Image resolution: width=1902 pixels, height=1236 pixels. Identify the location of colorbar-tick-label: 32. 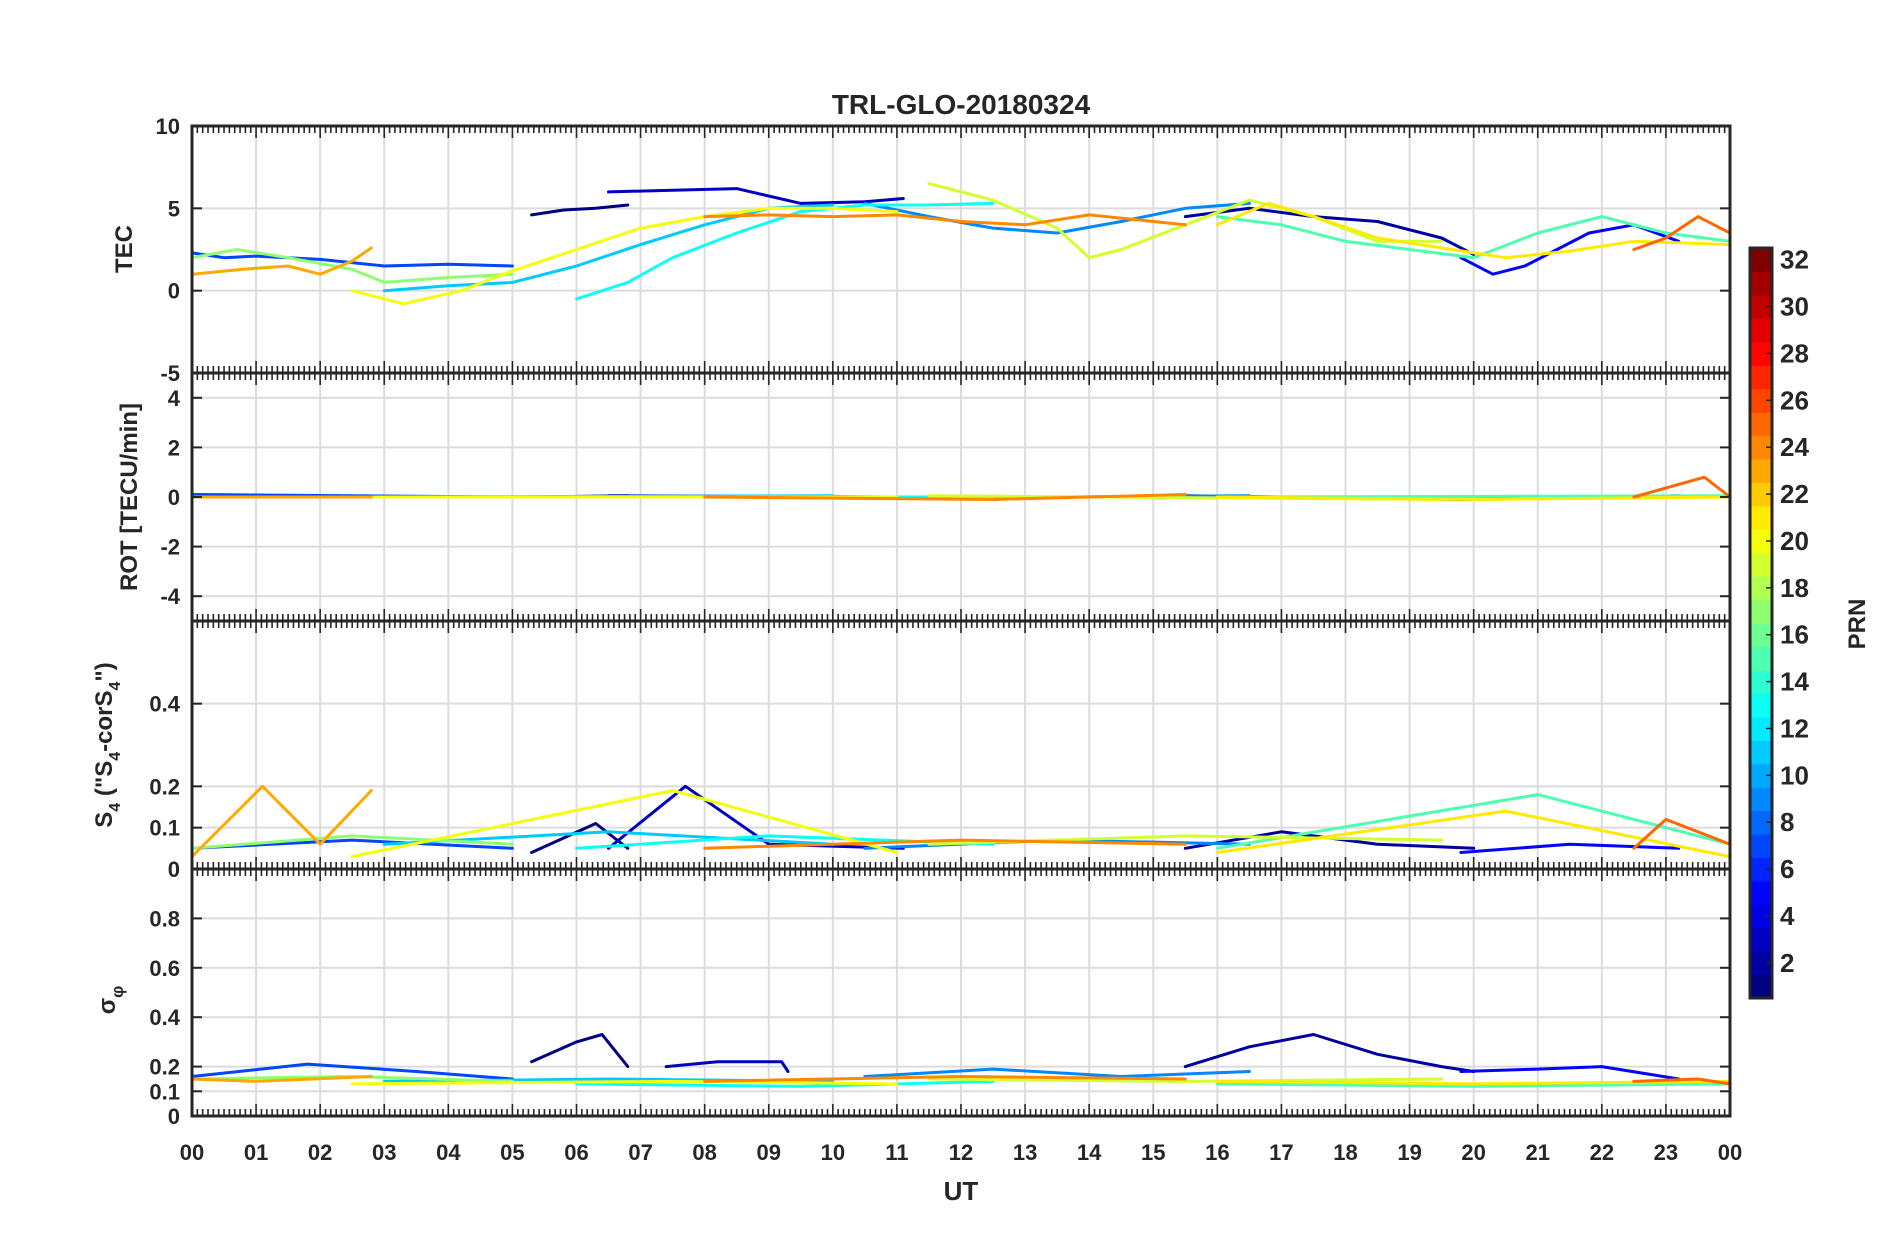
(1794, 260).